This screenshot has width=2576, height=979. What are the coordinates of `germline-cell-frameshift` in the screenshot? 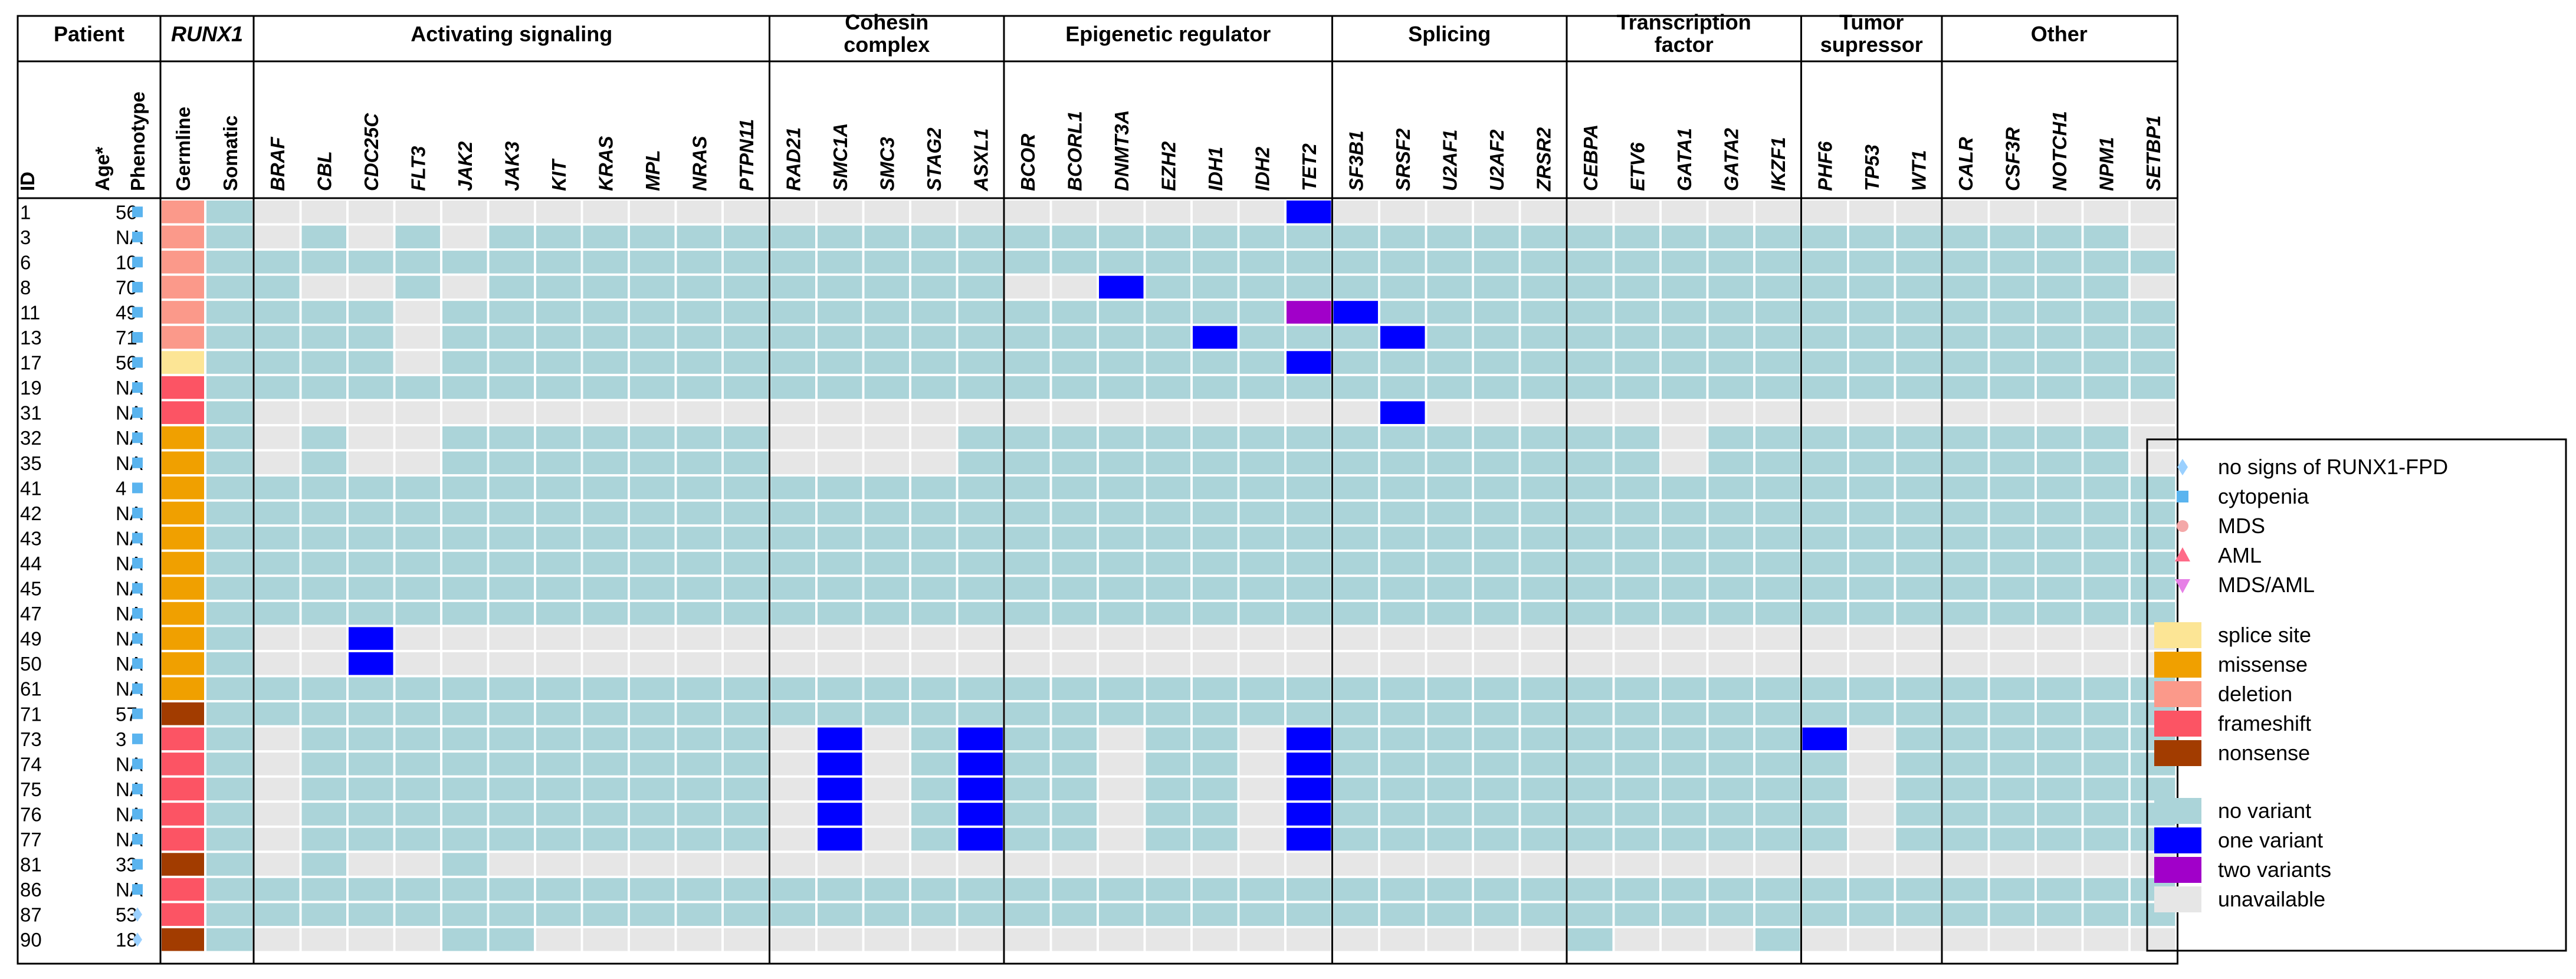 It's located at (183, 814).